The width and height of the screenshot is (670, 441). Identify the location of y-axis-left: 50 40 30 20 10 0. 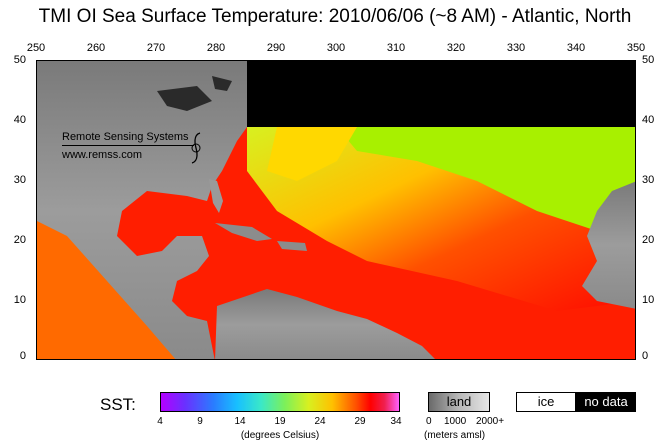
(15, 208).